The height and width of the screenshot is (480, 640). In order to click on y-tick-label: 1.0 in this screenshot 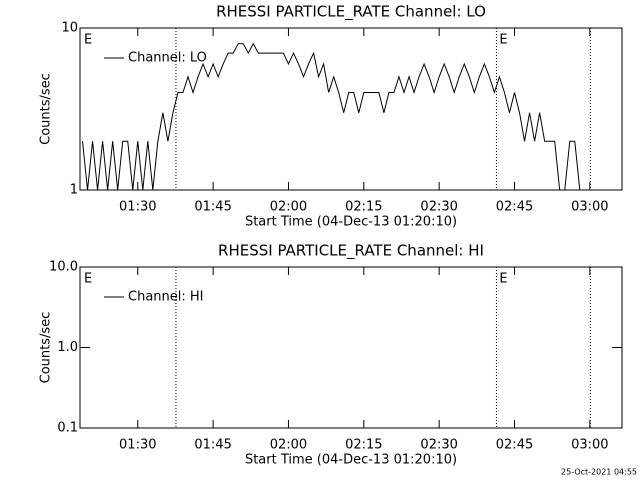, I will do `click(67, 347)`.